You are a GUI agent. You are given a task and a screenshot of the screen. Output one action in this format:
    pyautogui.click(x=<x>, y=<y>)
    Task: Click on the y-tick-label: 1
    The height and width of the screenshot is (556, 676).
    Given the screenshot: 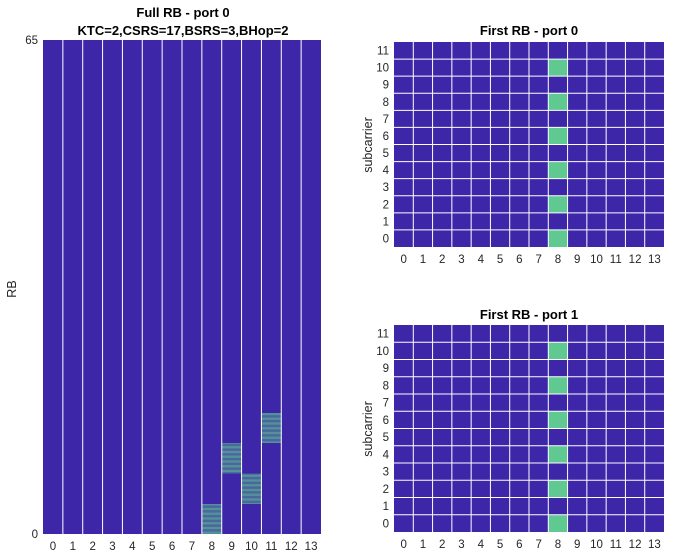 What is the action you would take?
    pyautogui.click(x=386, y=507)
    